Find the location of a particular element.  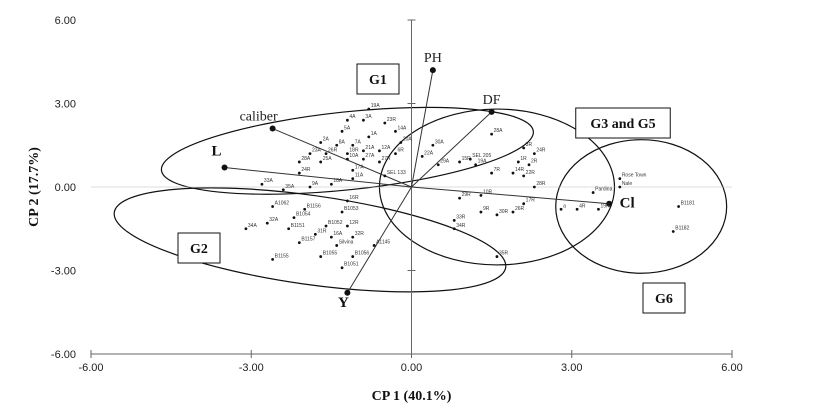

observation-label: 32R is located at coordinates (360, 234).